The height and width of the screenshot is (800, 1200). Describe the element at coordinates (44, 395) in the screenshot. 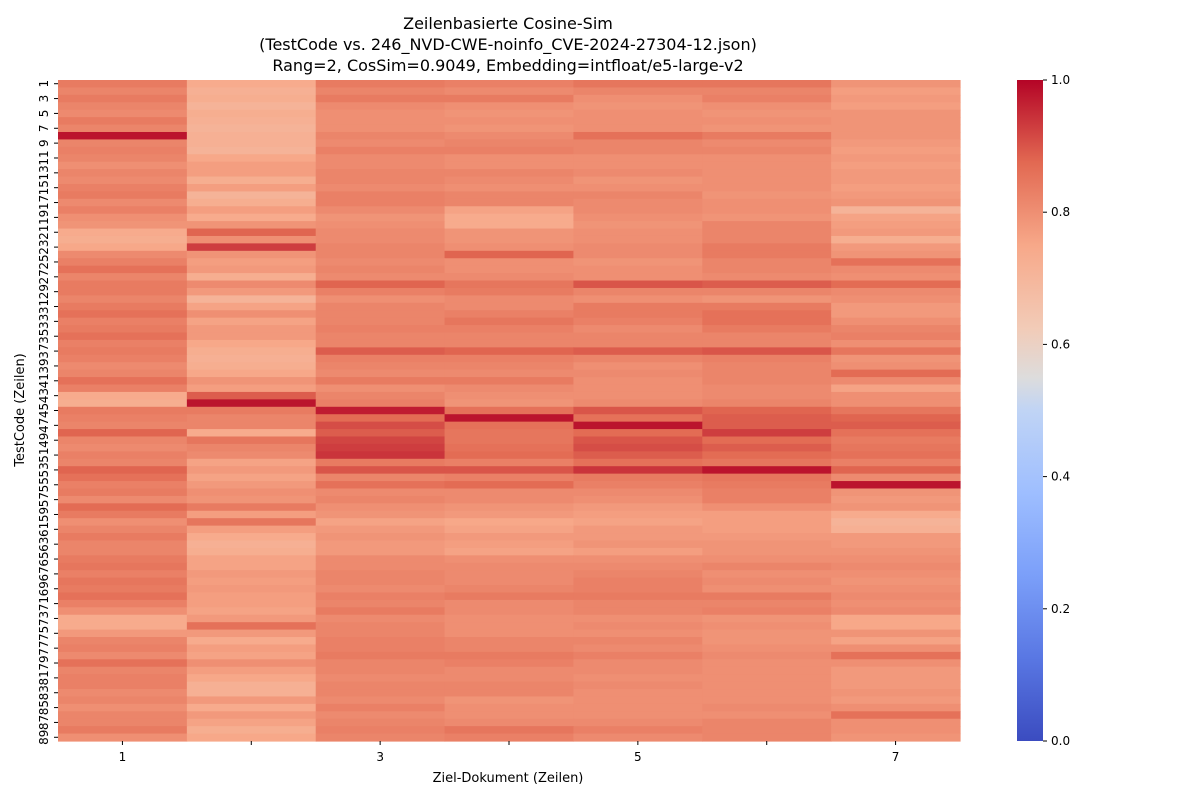

I see `y-tick-label: 43` at that location.